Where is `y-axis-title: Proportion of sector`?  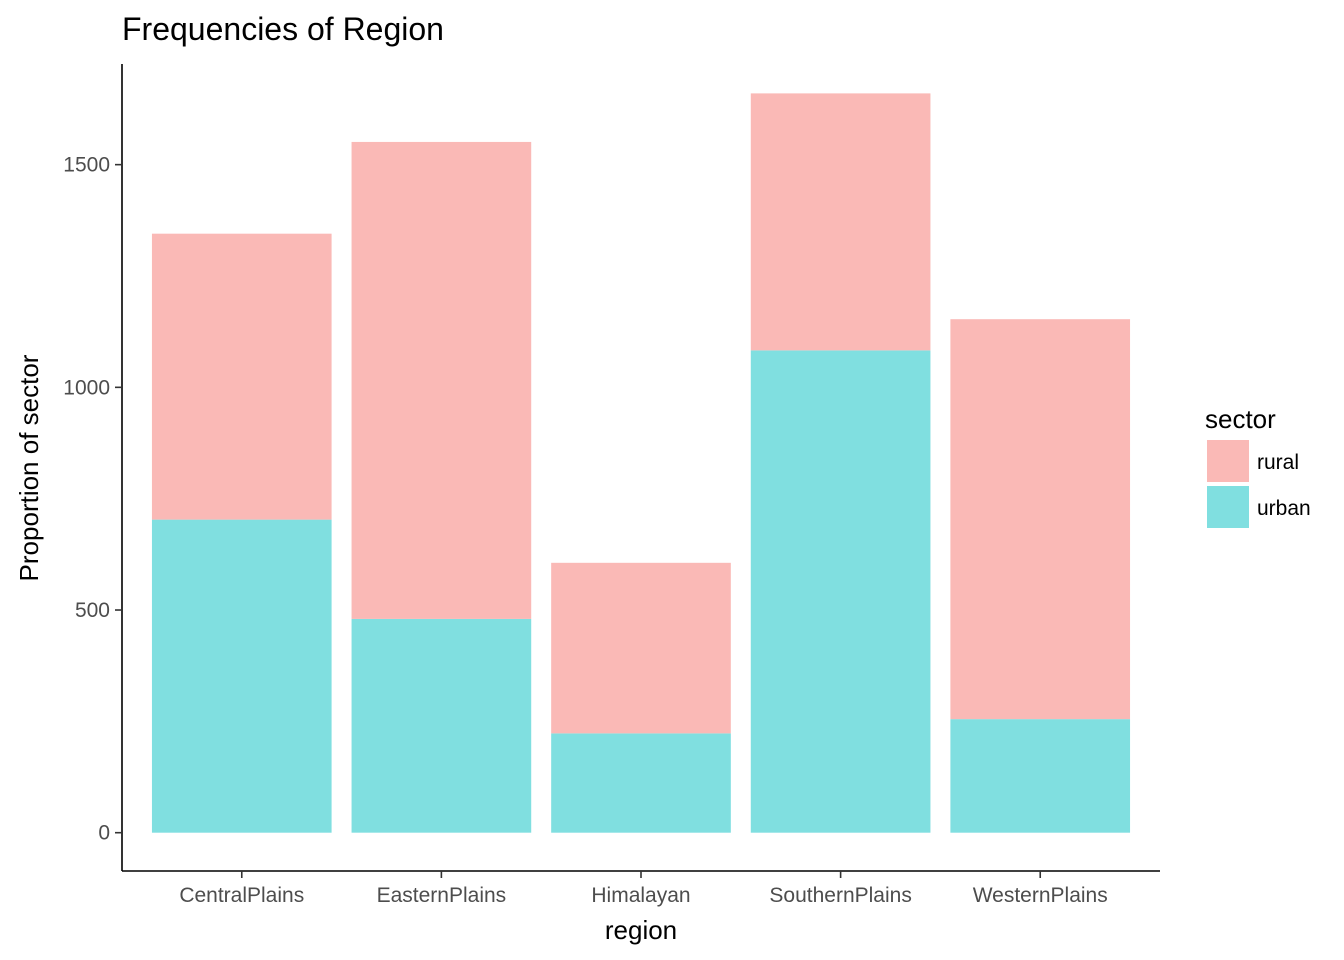
y-axis-title: Proportion of sector is located at coordinates (29, 467).